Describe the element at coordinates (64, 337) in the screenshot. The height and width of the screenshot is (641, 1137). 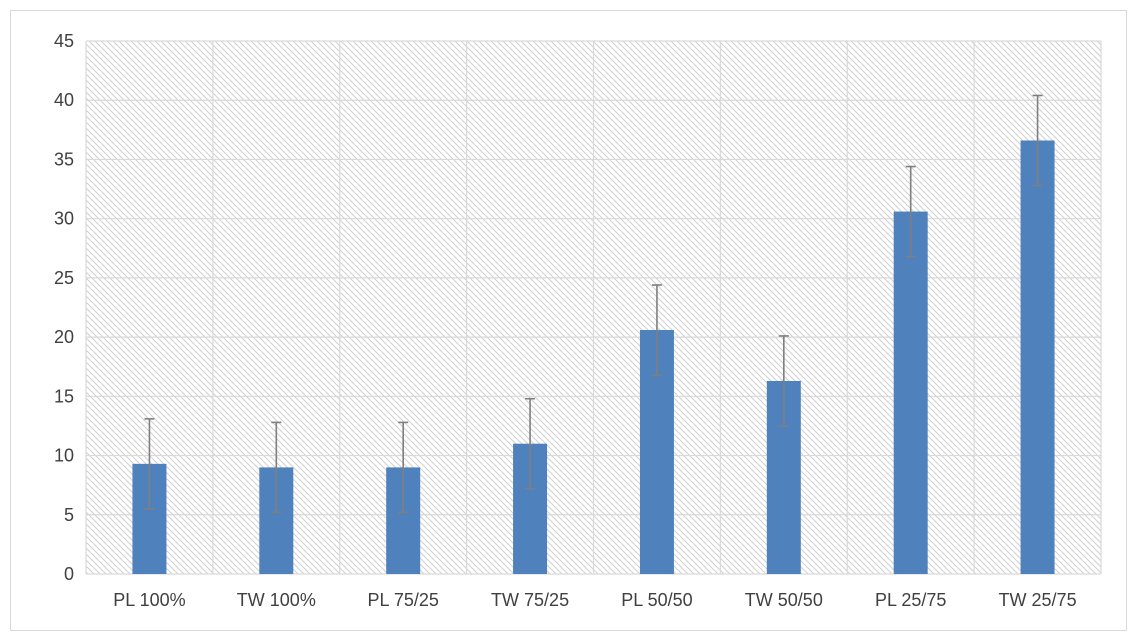
I see `y-tick-label: 20` at that location.